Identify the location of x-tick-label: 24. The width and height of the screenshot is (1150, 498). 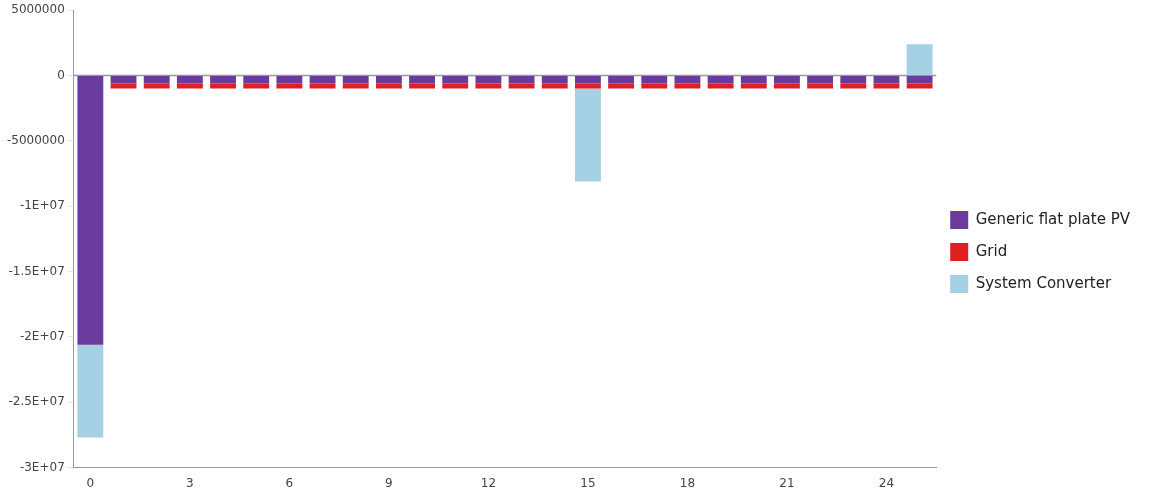
(886, 482).